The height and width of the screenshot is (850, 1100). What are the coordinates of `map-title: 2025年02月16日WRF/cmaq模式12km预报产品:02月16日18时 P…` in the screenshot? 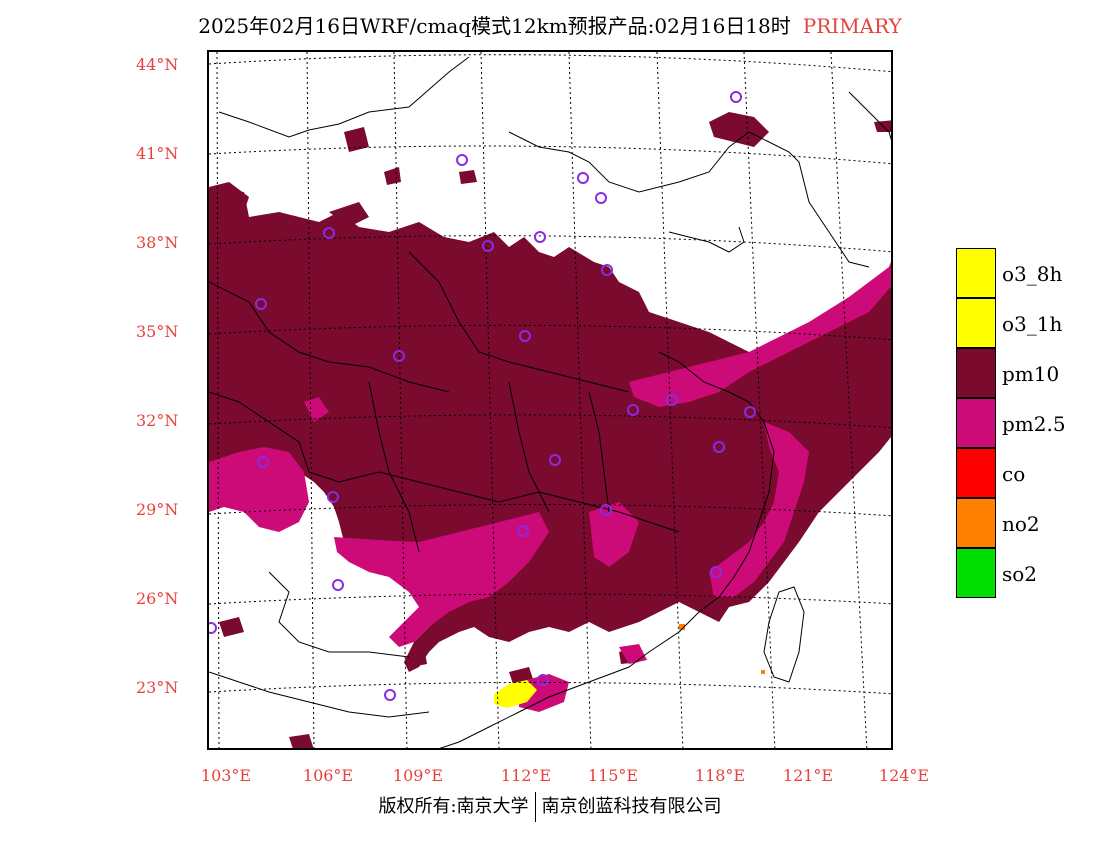 It's located at (550, 24).